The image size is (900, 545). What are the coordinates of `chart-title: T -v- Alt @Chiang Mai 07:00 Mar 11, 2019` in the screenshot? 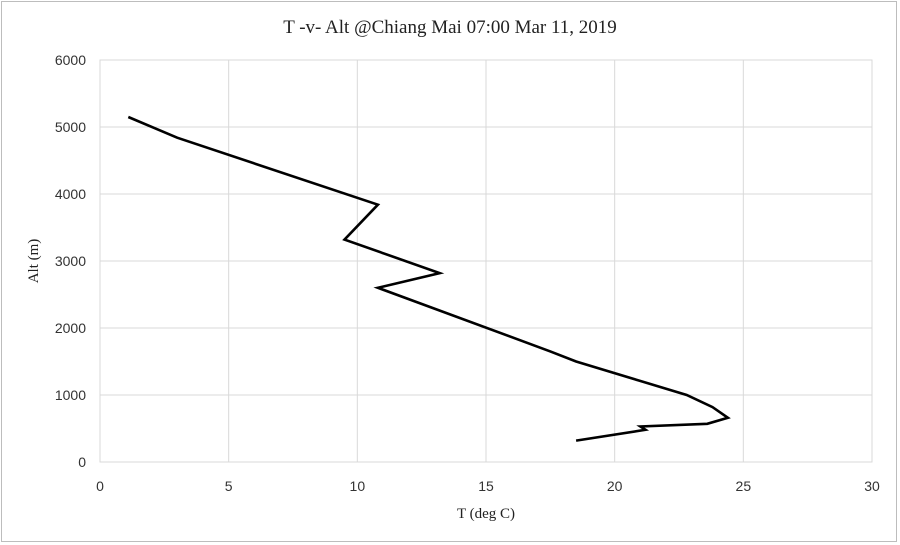 It's located at (450, 27).